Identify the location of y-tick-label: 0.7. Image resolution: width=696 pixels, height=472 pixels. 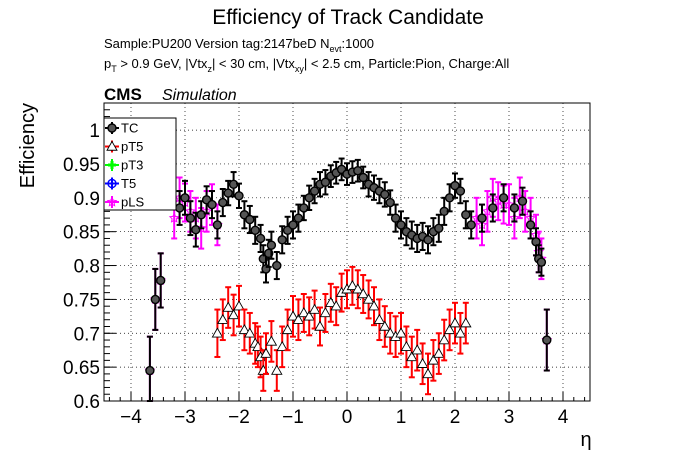
(87, 334).